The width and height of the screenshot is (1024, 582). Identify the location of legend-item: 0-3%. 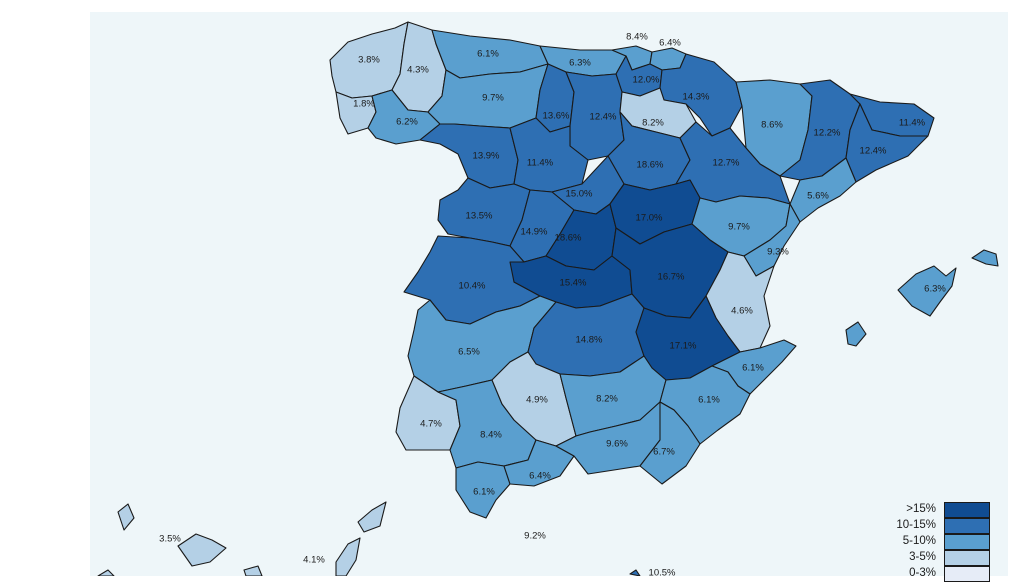
(950, 574).